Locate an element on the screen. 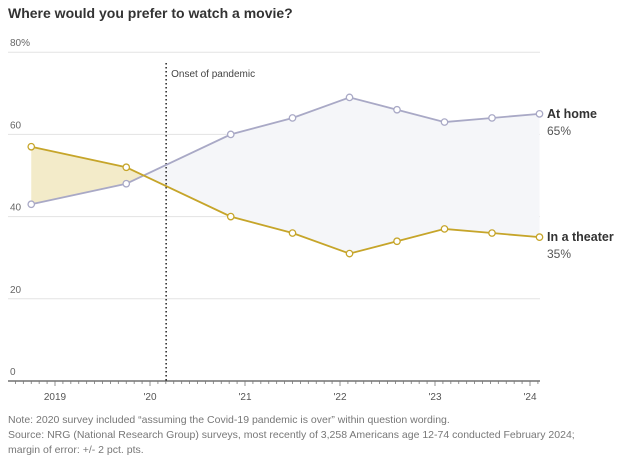 The image size is (624, 465). home-series-label: At home is located at coordinates (572, 114).